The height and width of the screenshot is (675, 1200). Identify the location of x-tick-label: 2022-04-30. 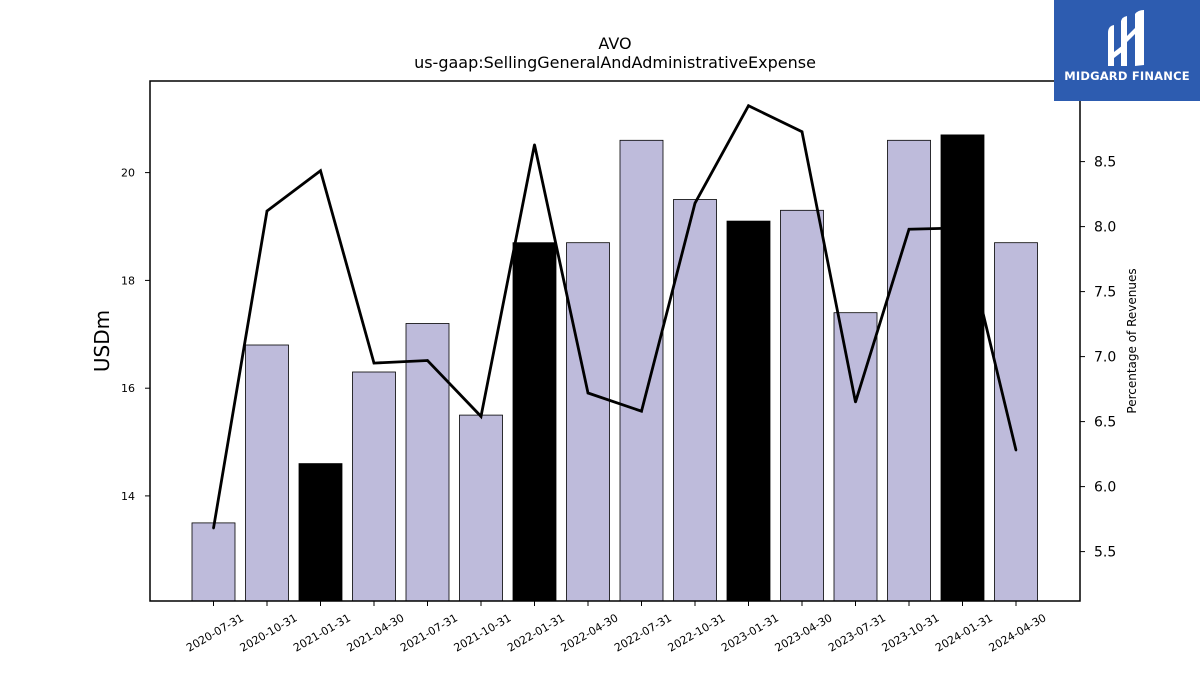
(590, 632).